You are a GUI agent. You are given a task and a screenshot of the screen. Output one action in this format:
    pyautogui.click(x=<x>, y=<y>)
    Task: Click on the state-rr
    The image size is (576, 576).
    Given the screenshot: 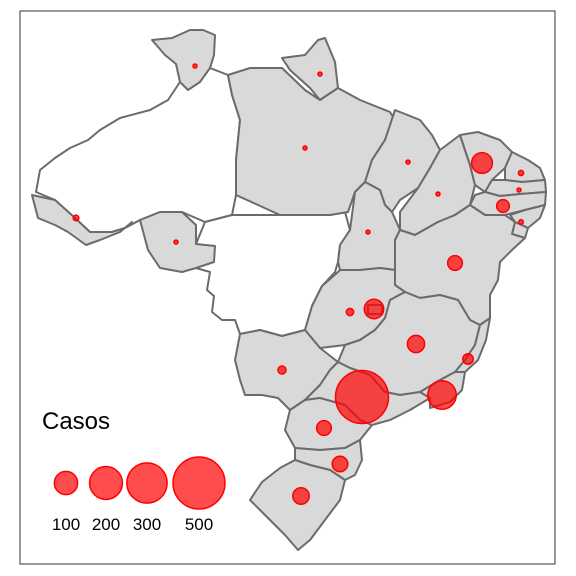 What is the action you would take?
    pyautogui.click(x=183, y=60)
    